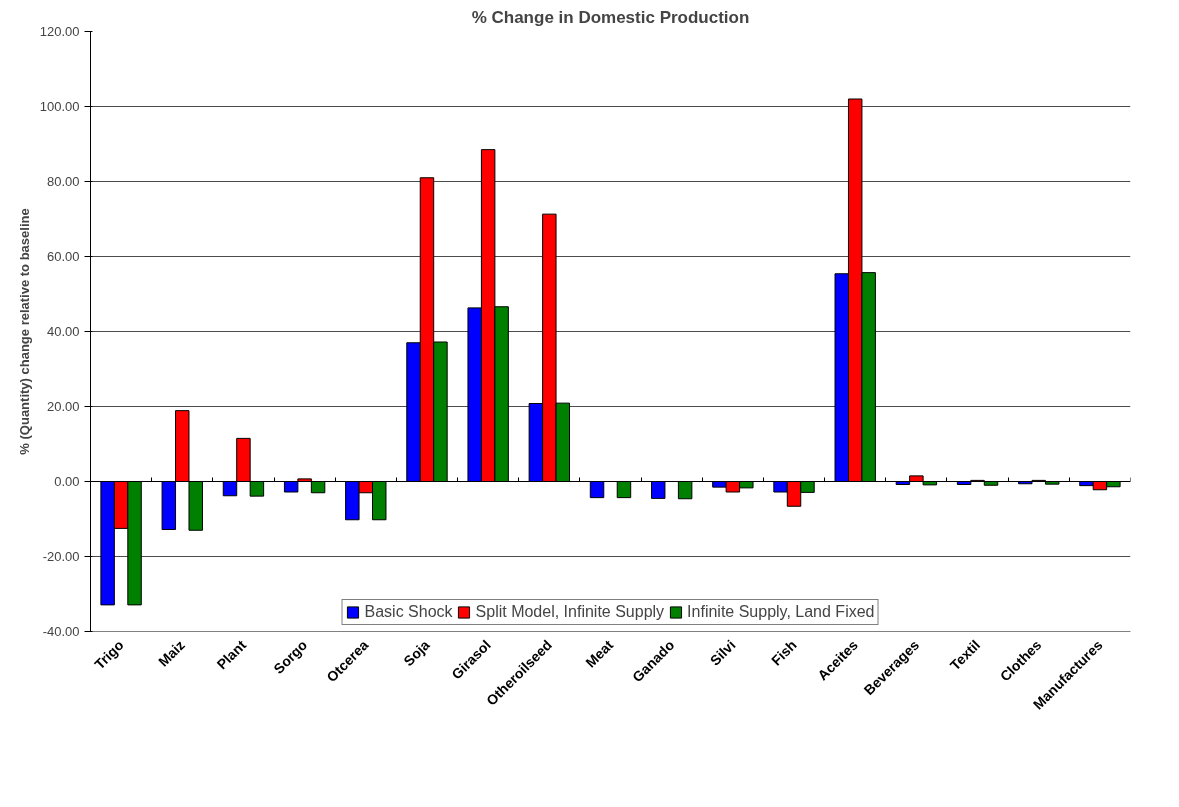  Describe the element at coordinates (24, 331) in the screenshot. I see `y-axis-title: % (Quantity) change relative to baseline` at that location.